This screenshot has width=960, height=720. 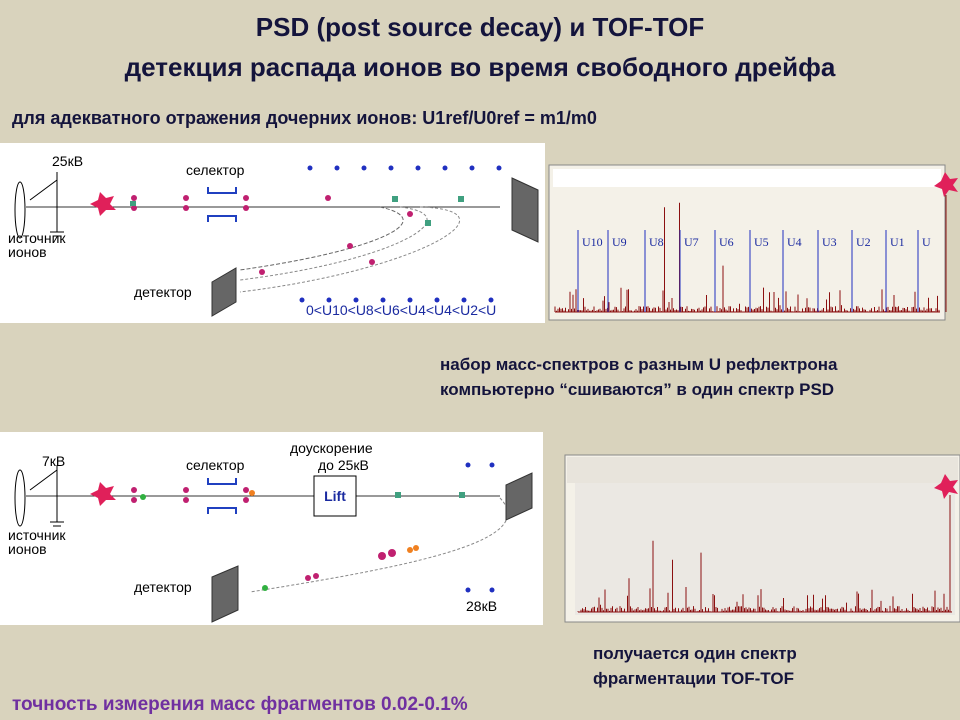 What do you see at coordinates (401, 310) in the screenshot?
I see `inequality: 0<U10<U8<U6<U4<U4<U2<U` at bounding box center [401, 310].